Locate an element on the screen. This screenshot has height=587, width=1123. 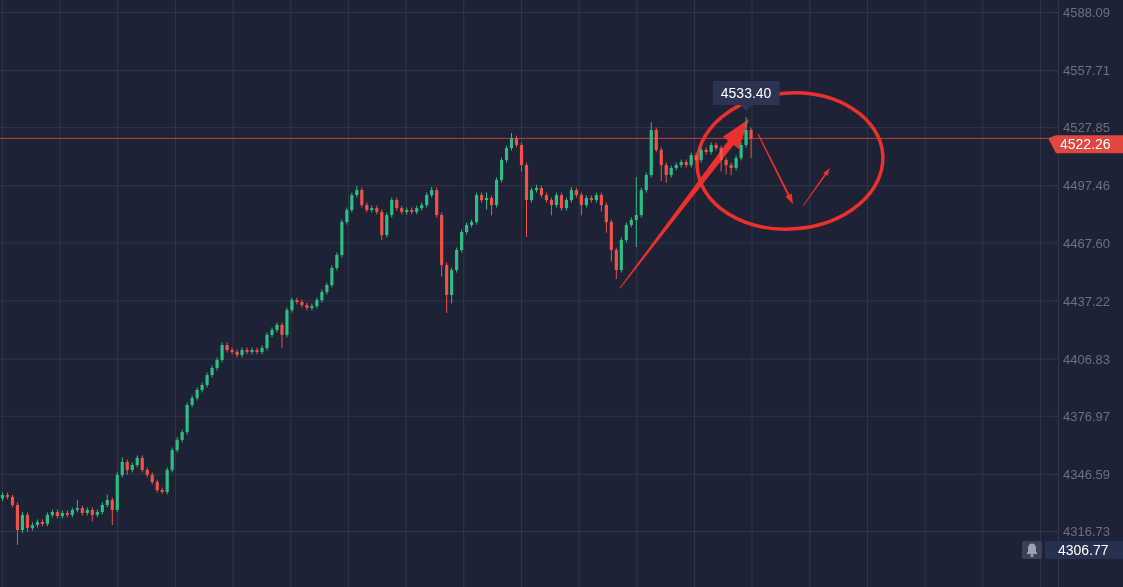
y-tick-label: 4467.60 is located at coordinates (1086, 243).